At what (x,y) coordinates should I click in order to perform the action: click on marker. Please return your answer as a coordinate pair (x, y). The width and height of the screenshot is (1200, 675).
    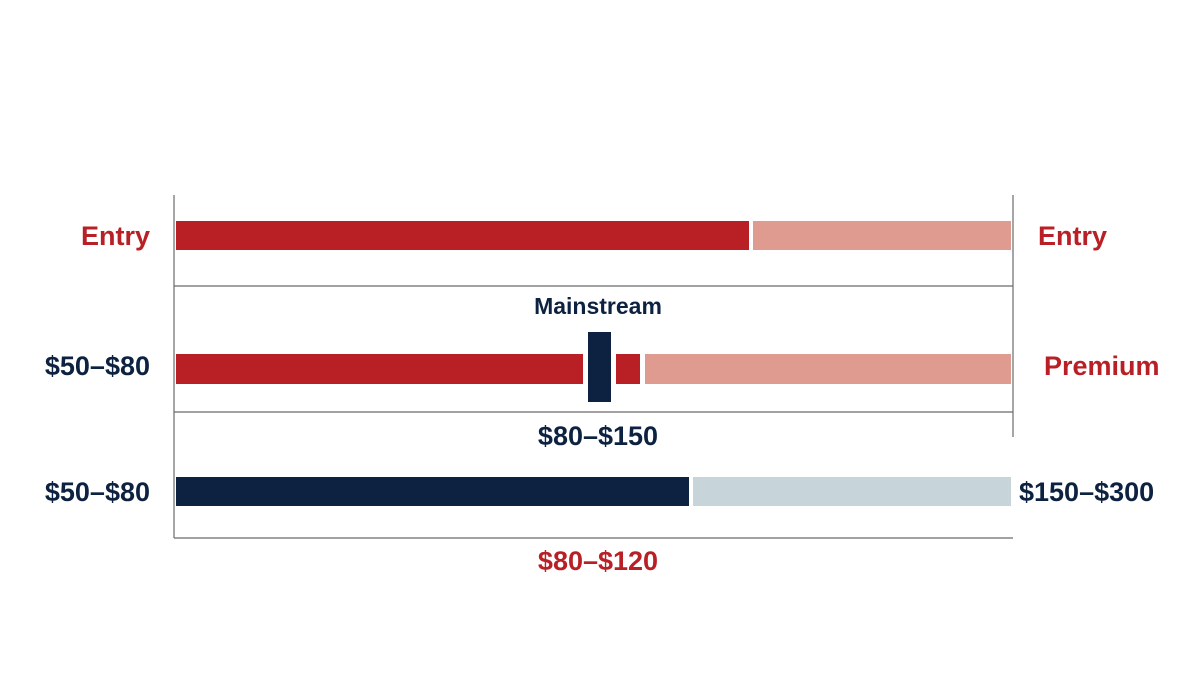
    Looking at the image, I should click on (599, 367).